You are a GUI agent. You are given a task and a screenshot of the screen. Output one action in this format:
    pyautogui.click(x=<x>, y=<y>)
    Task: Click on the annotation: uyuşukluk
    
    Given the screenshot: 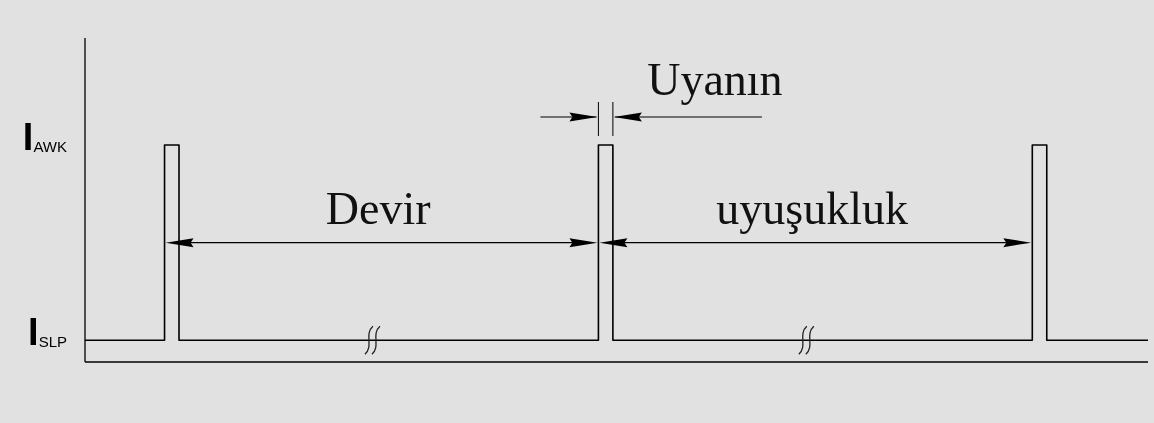 What is the action you would take?
    pyautogui.click(x=812, y=208)
    